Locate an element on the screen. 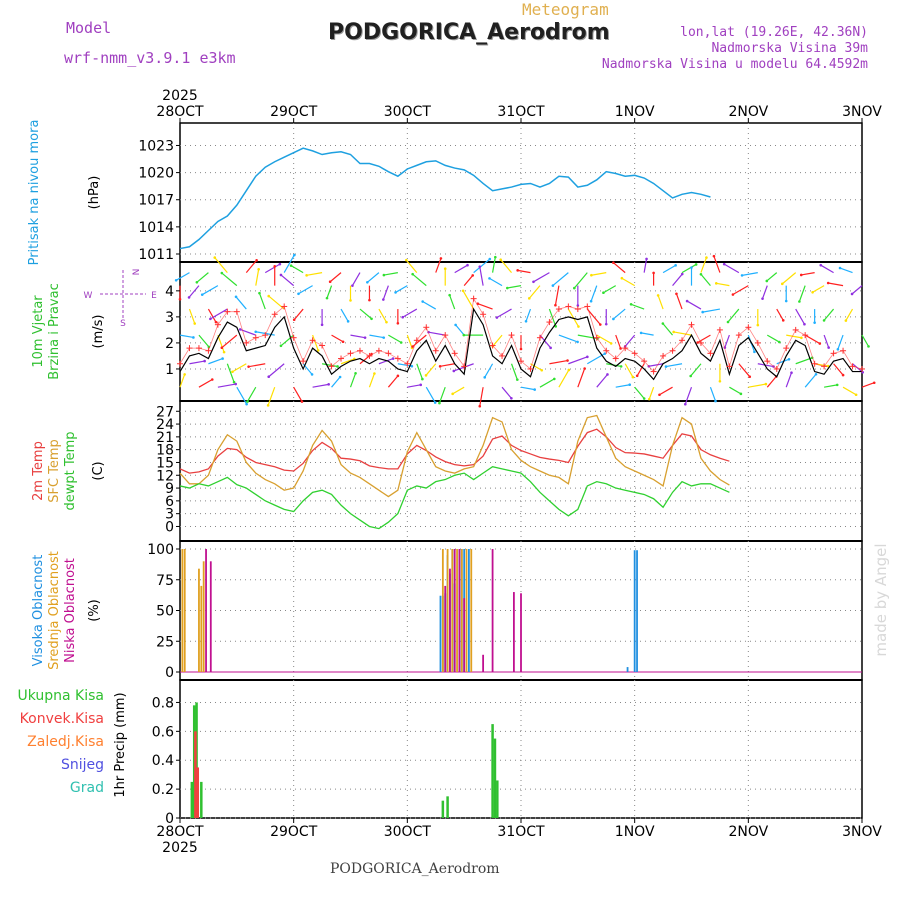 Image resolution: width=900 pixels, height=900 pixels. y-tick-label: 1011 is located at coordinates (156, 255).